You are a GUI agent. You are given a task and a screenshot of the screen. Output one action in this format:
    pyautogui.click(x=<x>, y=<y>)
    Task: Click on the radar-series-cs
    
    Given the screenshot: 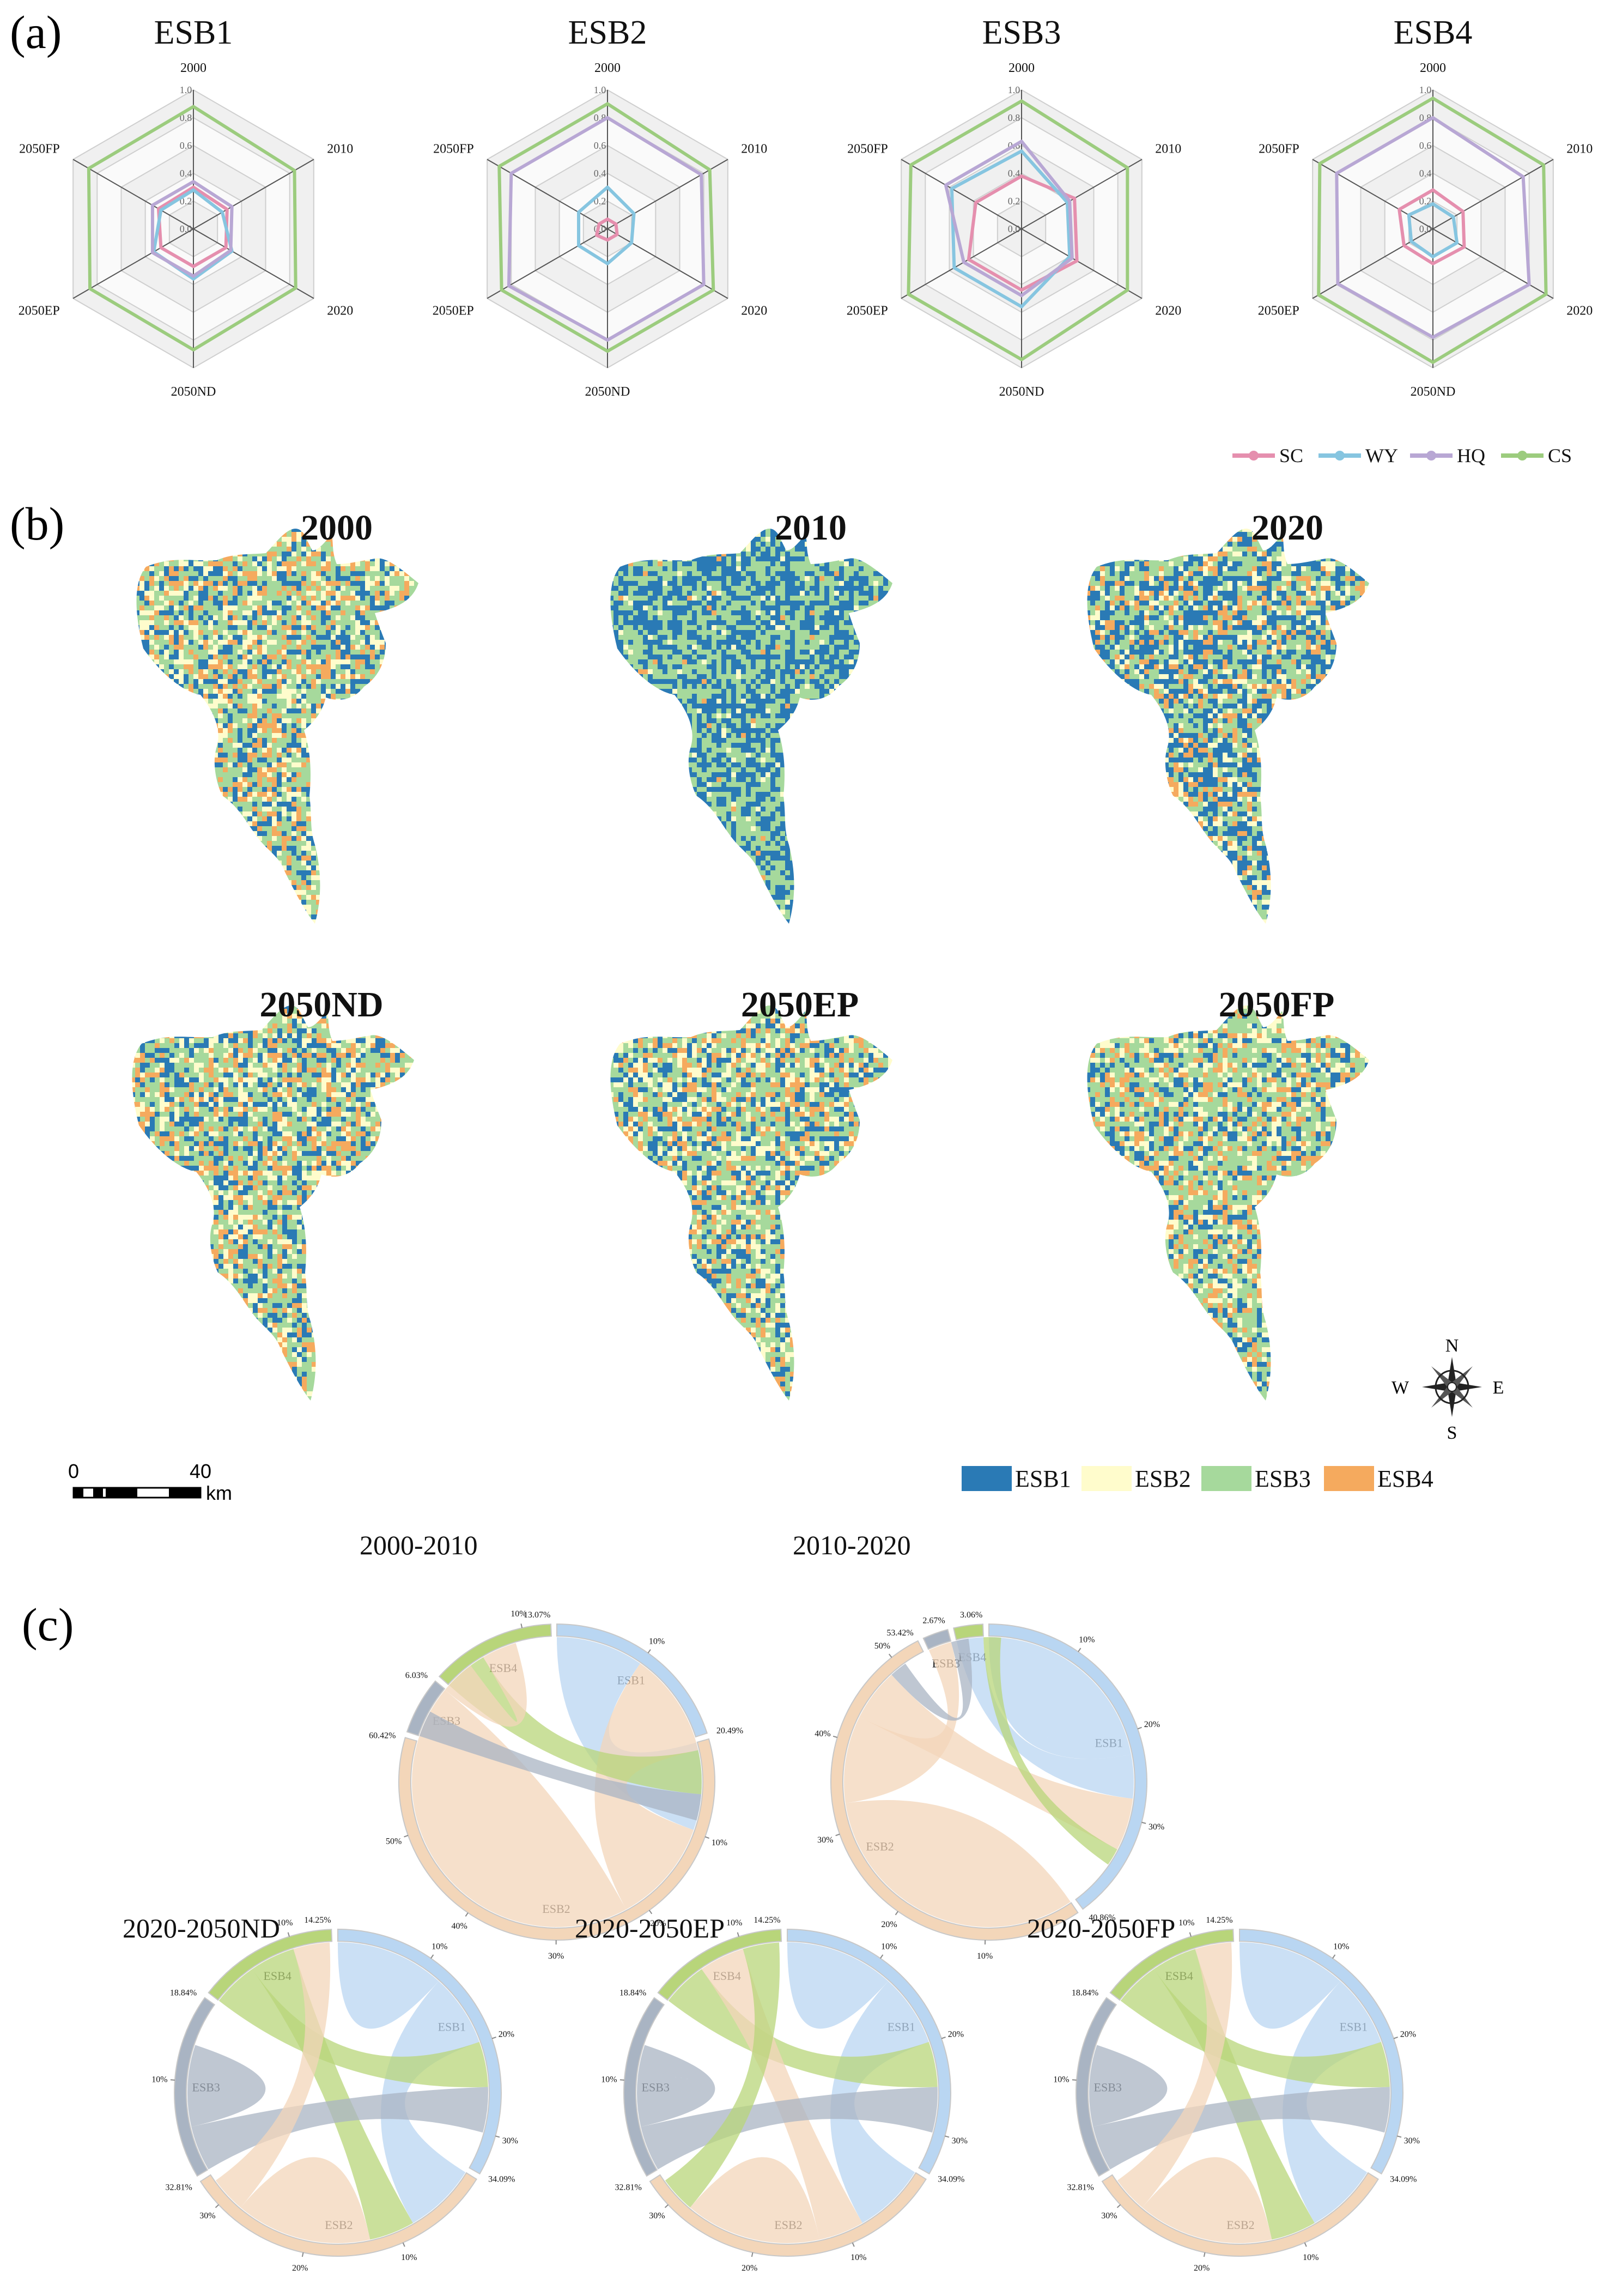 What is the action you would take?
    pyautogui.click(x=192, y=228)
    